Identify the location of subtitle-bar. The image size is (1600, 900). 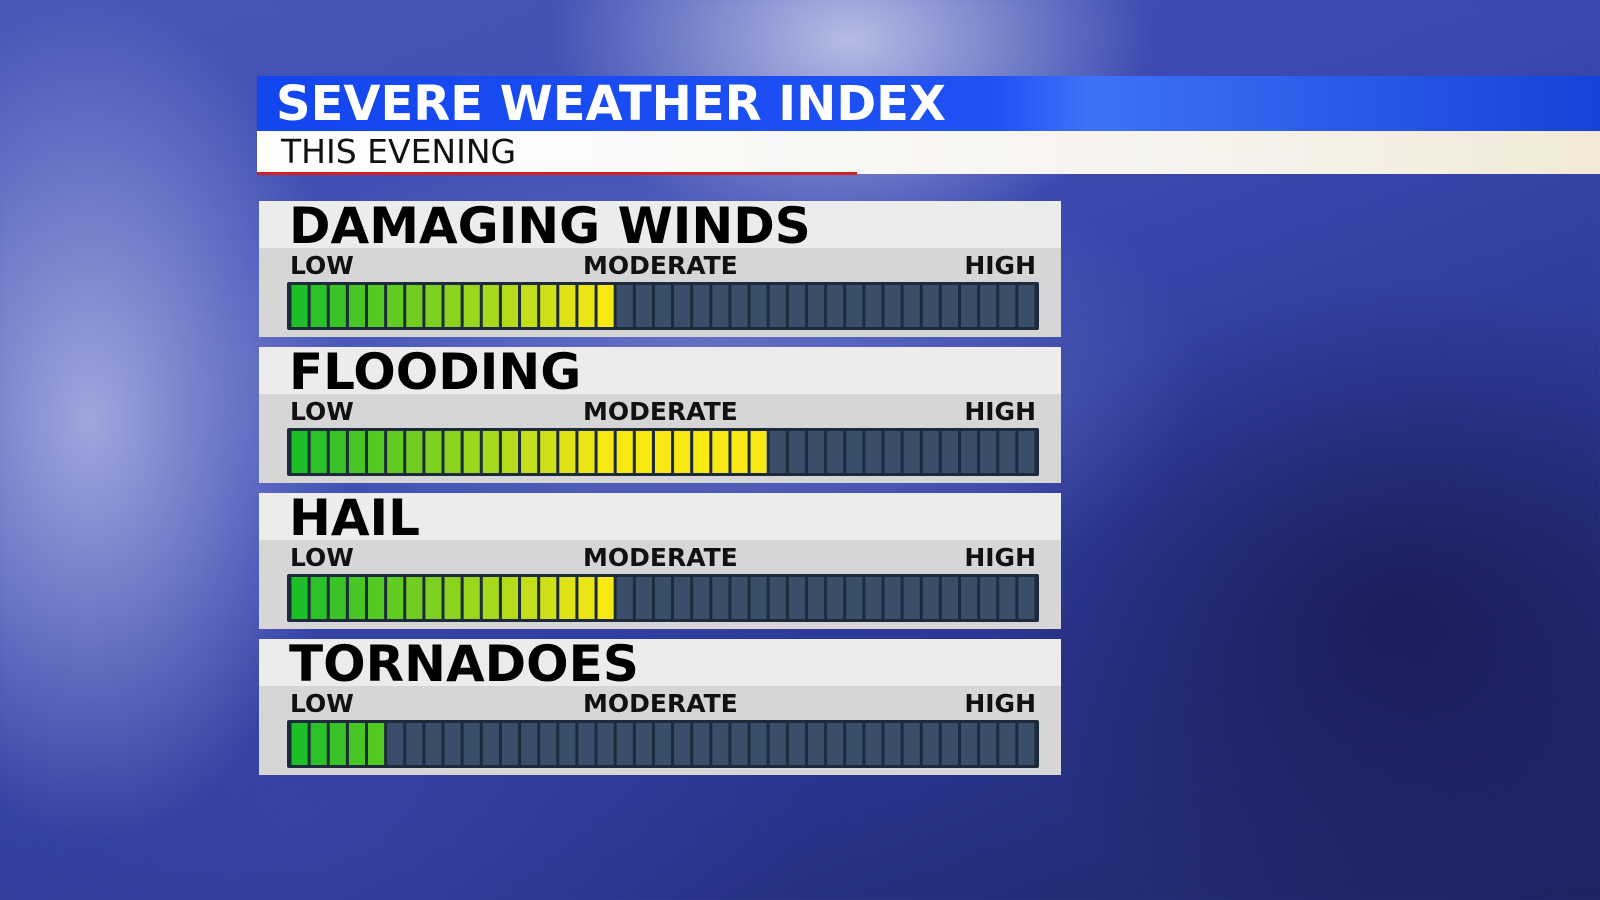
(928, 152).